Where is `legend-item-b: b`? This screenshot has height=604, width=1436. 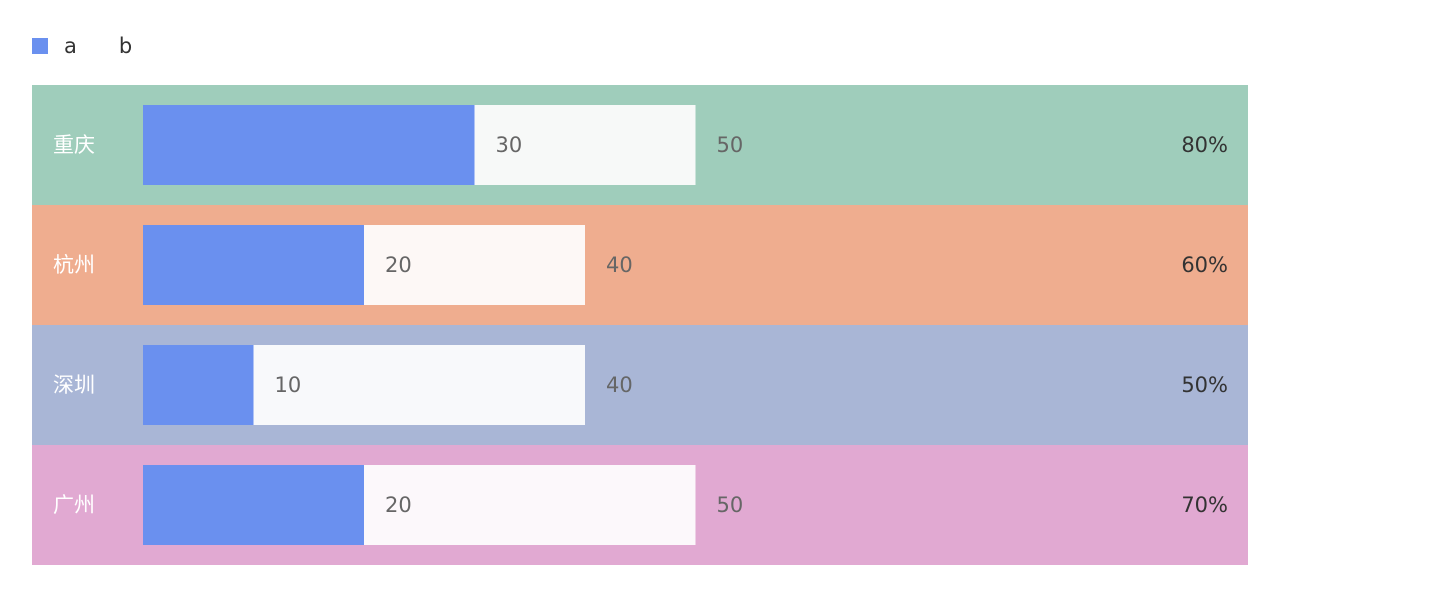
legend-item-b: b is located at coordinates (125, 46).